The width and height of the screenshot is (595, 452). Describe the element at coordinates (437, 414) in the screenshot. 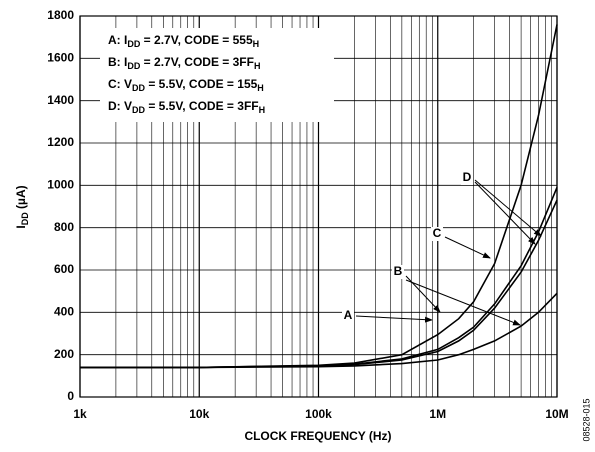

I see `x-tick-label: 1M` at that location.